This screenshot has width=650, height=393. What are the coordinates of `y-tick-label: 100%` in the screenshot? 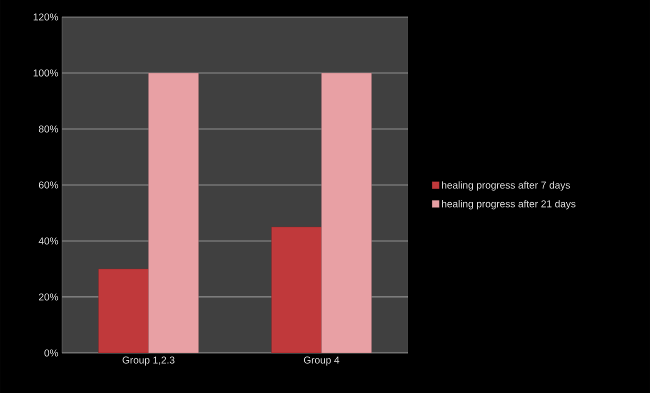 It's located at (46, 73).